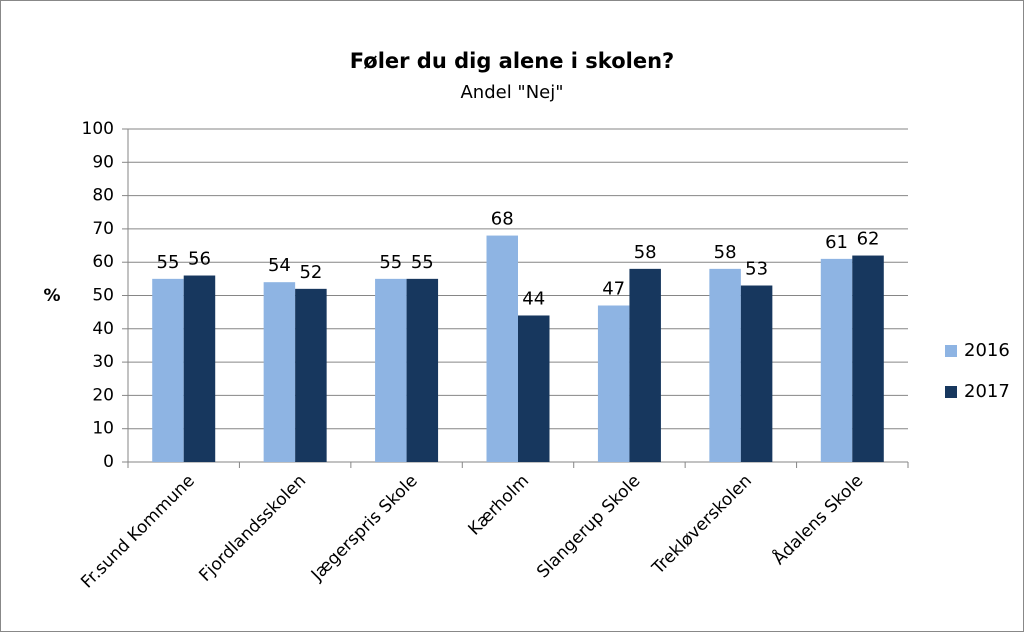 Image resolution: width=1024 pixels, height=632 pixels. I want to click on y-axis-label: %, so click(51, 296).